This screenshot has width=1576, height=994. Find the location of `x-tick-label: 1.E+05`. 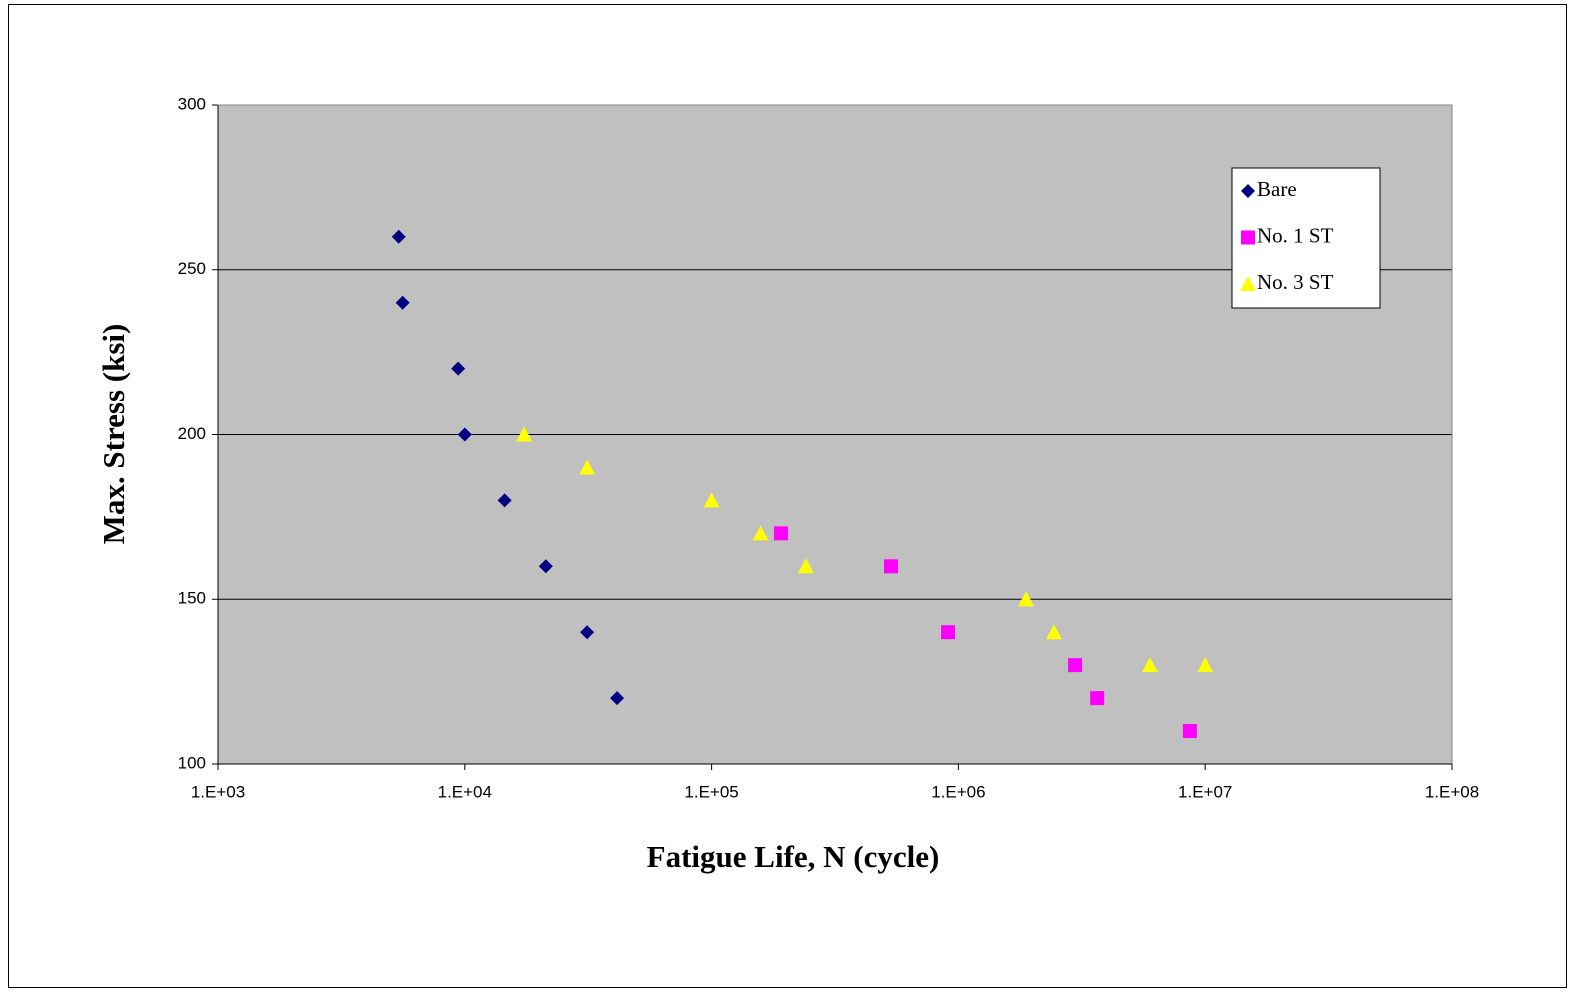

x-tick-label: 1.E+05 is located at coordinates (711, 791).